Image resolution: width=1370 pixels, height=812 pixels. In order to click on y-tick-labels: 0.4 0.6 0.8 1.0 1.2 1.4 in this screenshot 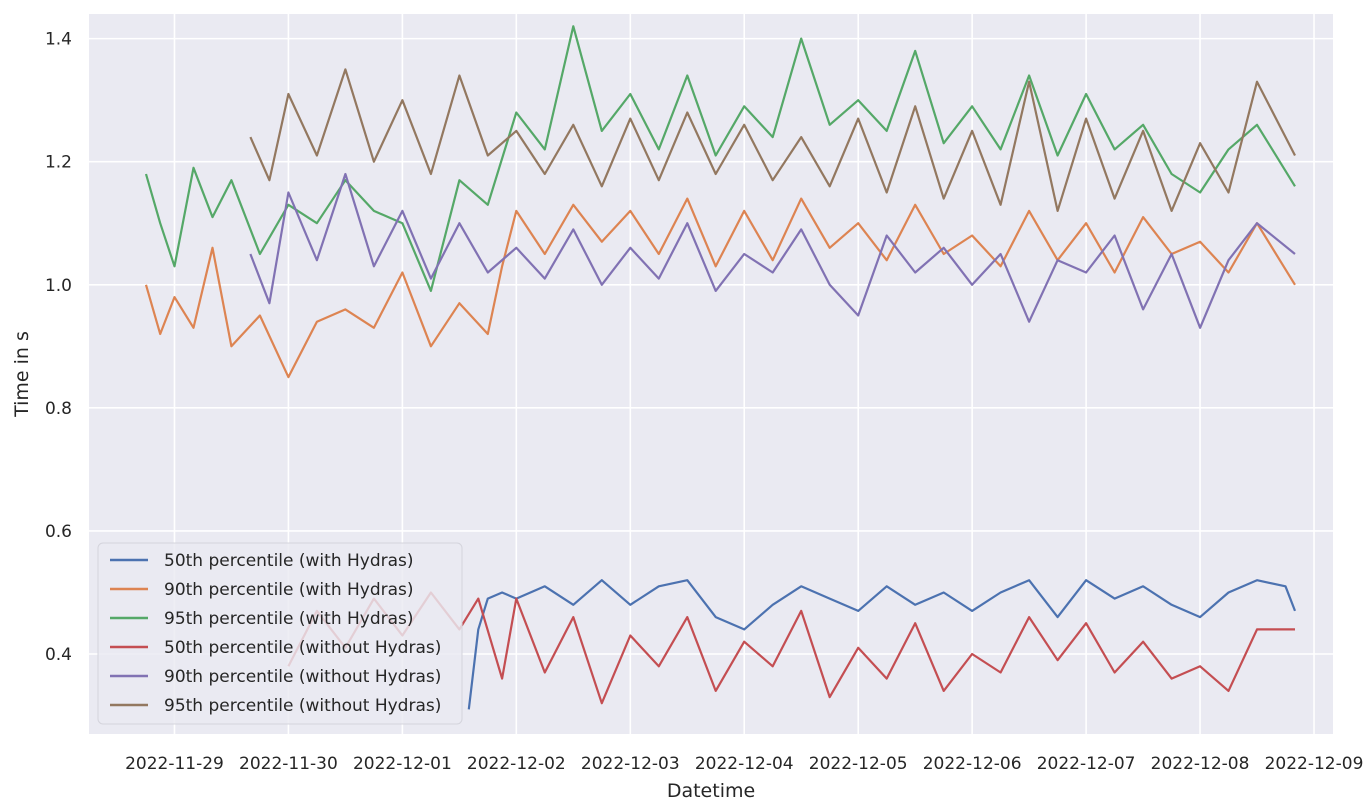, I will do `click(58, 347)`.